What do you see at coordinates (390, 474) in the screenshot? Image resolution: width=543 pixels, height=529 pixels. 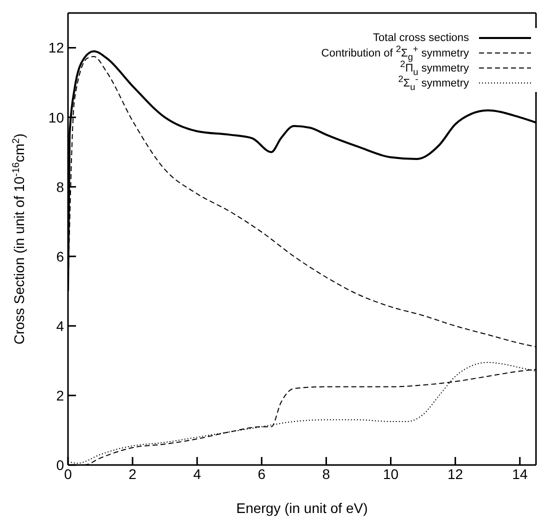 I see `x-tick-label: 10` at bounding box center [390, 474].